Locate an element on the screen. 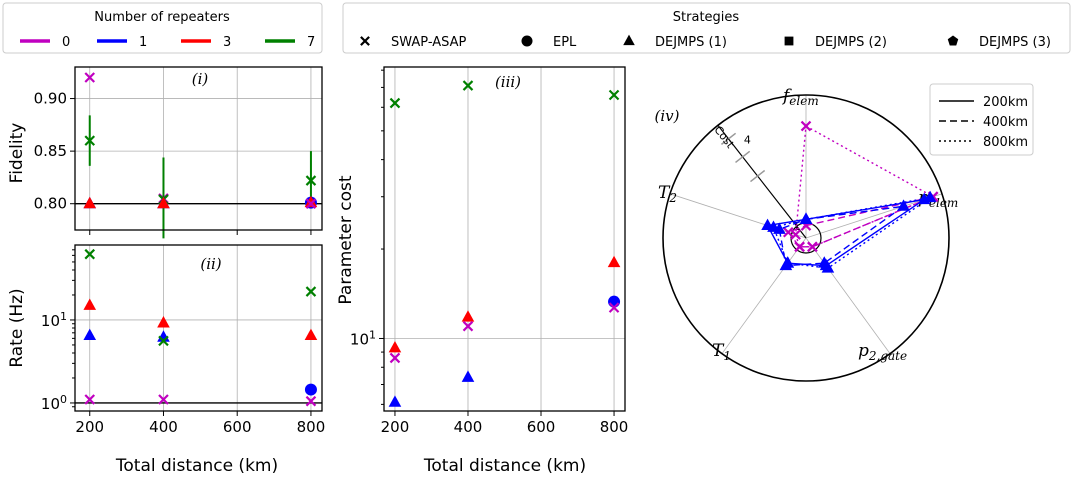 This screenshot has height=481, width=1073. legend-repeaters: Number of repeaters 0 1 3 7 is located at coordinates (162, 28).